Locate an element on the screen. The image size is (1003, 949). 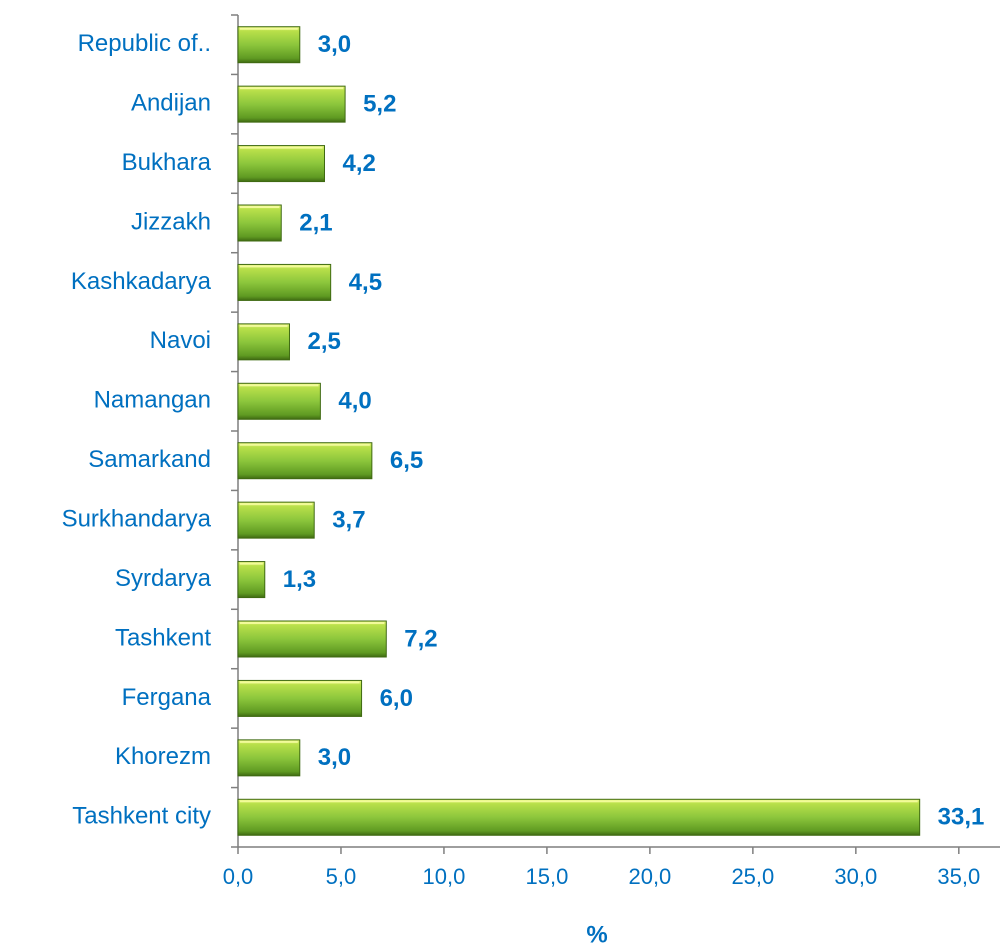
y-tick-label: Tashkent city is located at coordinates (141, 816).